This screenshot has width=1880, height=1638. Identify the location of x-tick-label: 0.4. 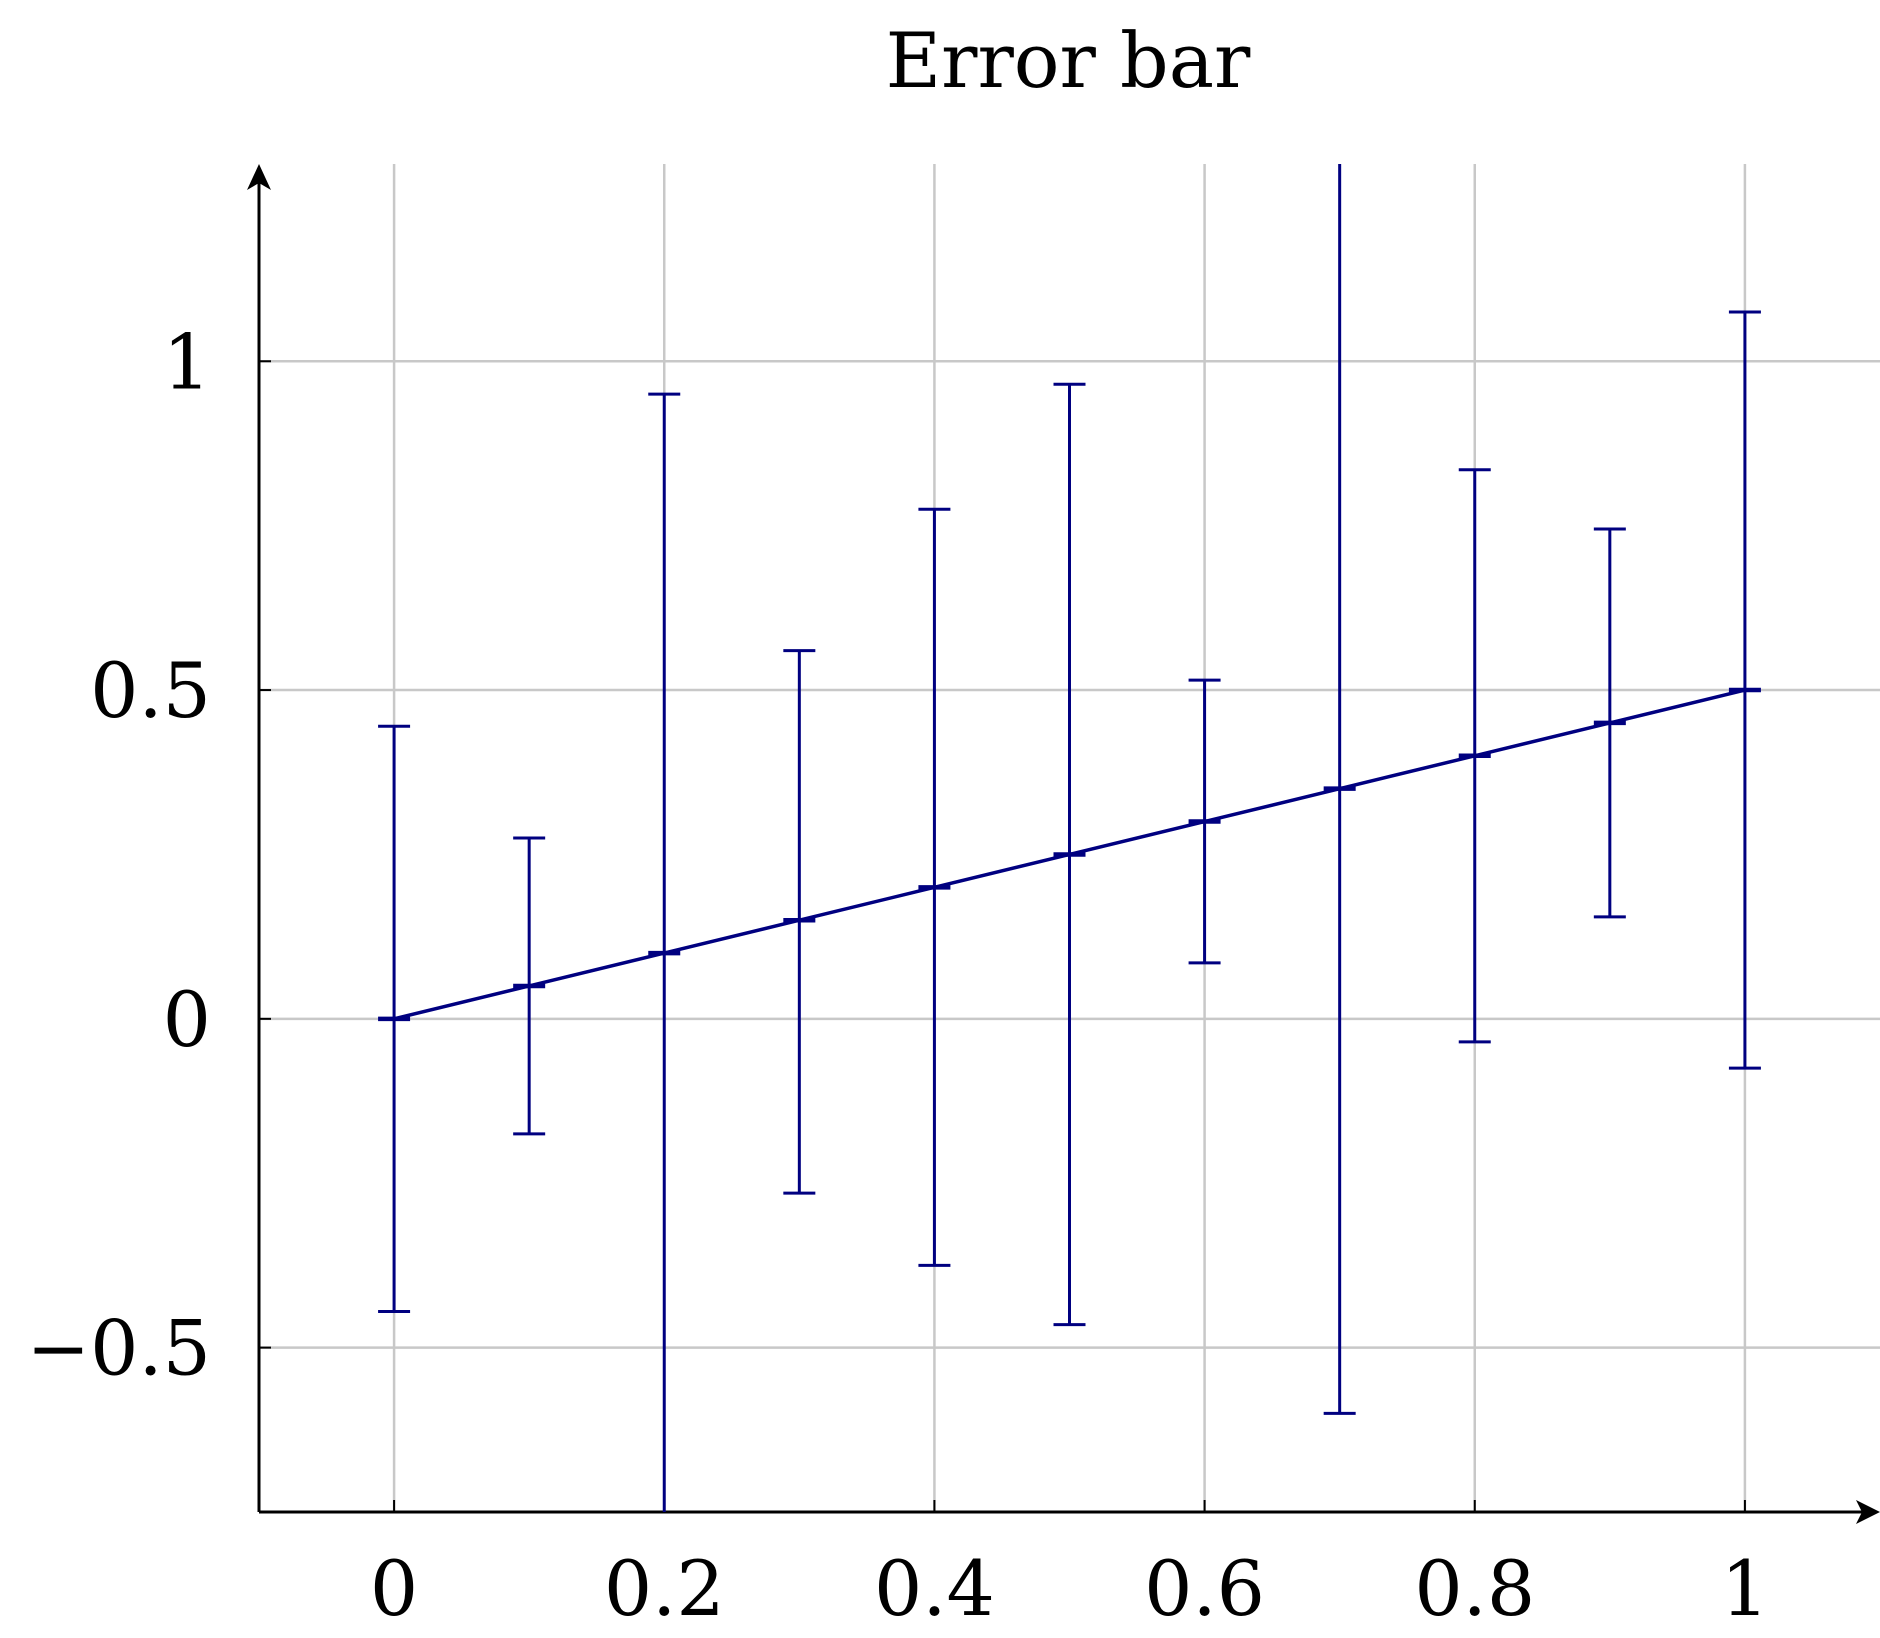
(934, 1588).